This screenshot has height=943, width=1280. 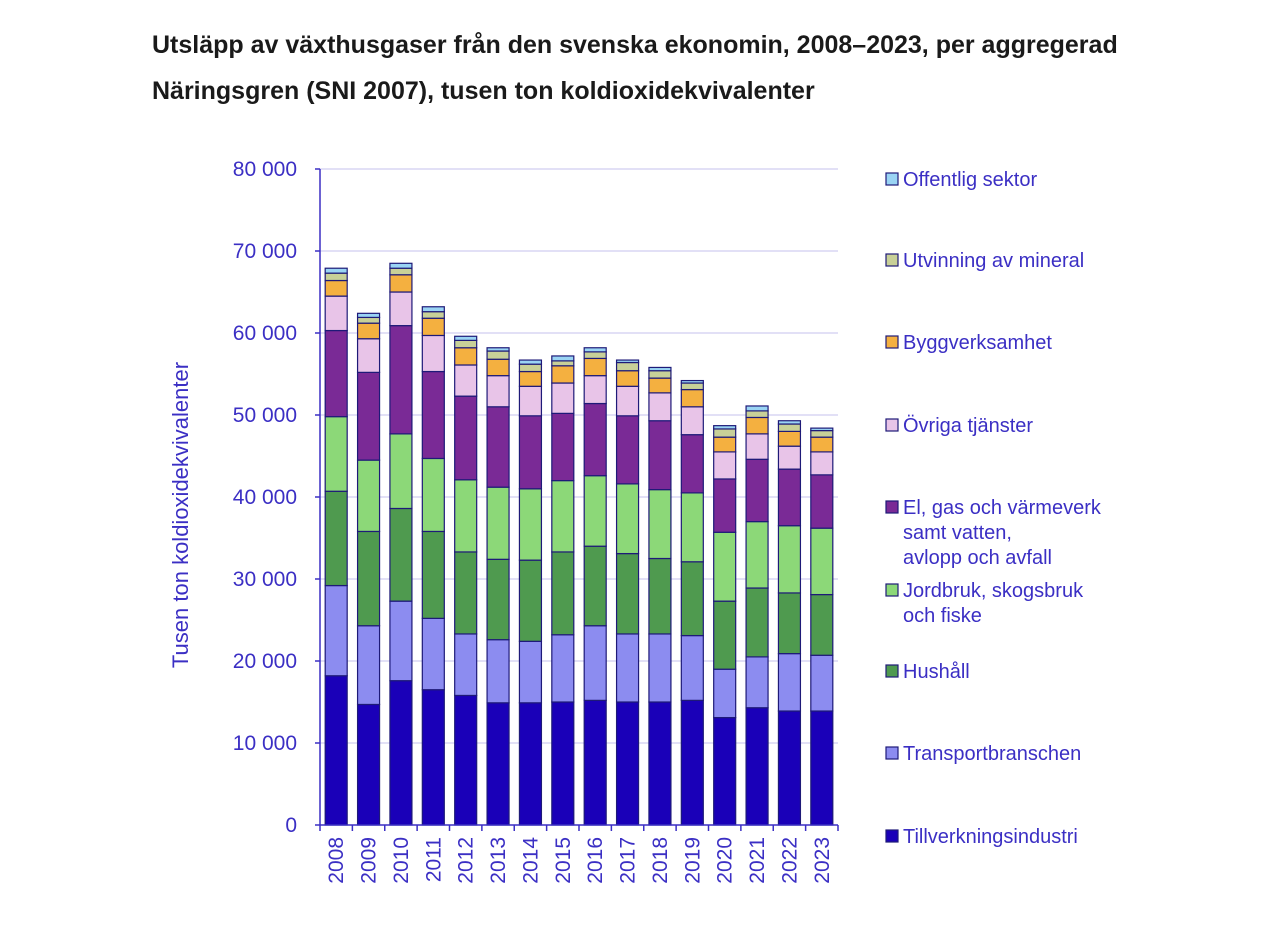 I want to click on x-tick-label: 2017, so click(x=628, y=860).